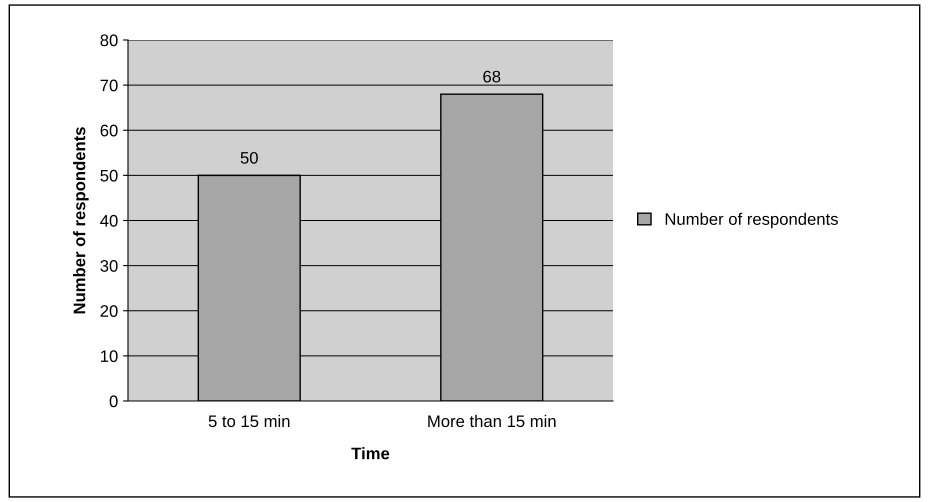 This screenshot has width=929, height=502. Describe the element at coordinates (370, 453) in the screenshot. I see `x-axis-title: Time` at that location.